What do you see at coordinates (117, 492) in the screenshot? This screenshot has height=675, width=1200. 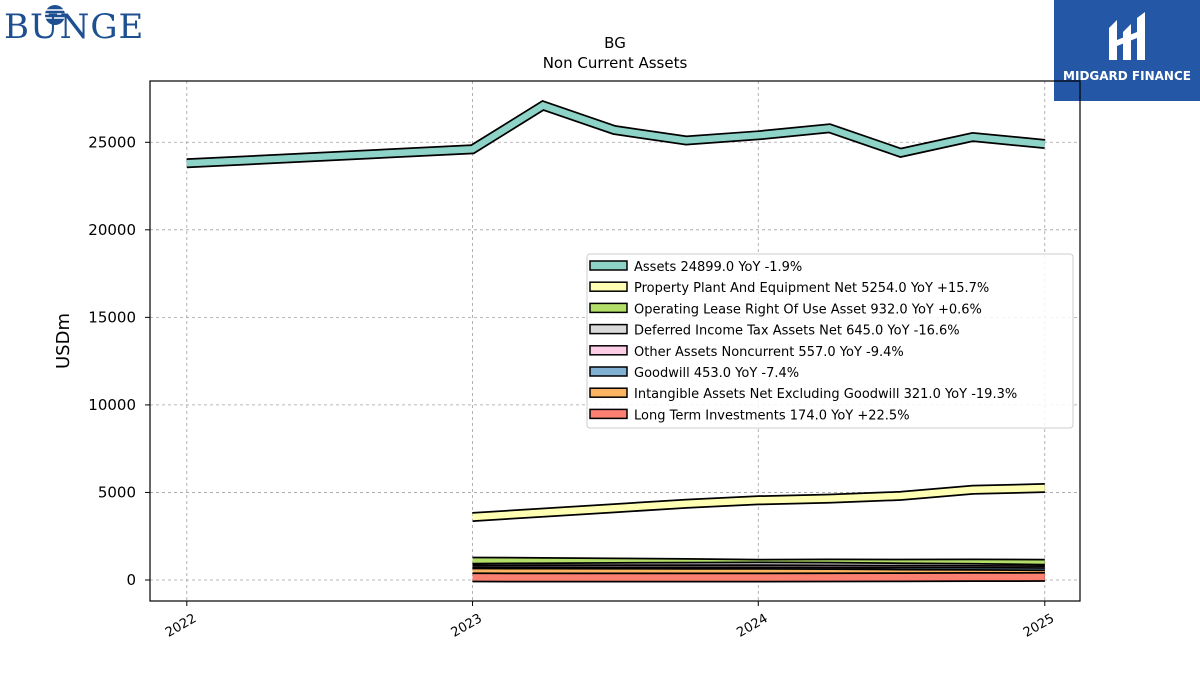 I see `y-tick-label: 5000` at bounding box center [117, 492].